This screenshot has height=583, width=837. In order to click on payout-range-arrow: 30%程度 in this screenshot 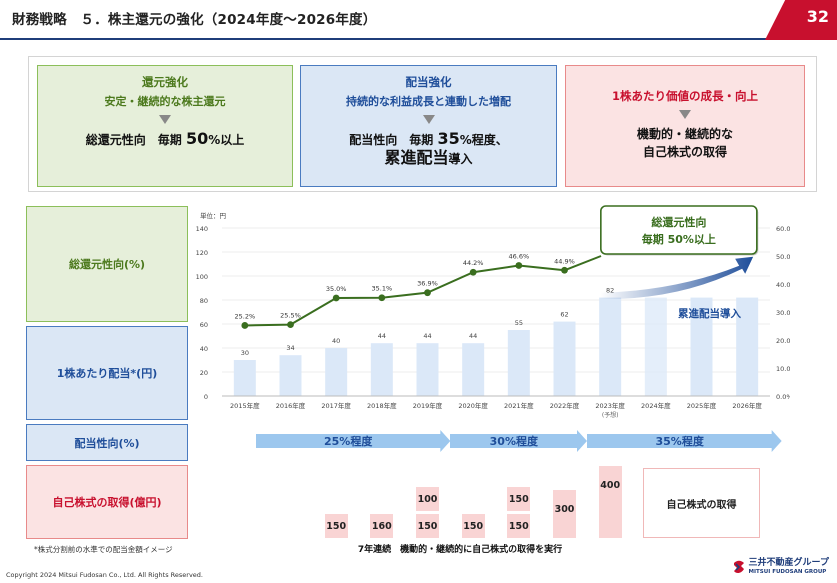, I will do `click(519, 441)`.